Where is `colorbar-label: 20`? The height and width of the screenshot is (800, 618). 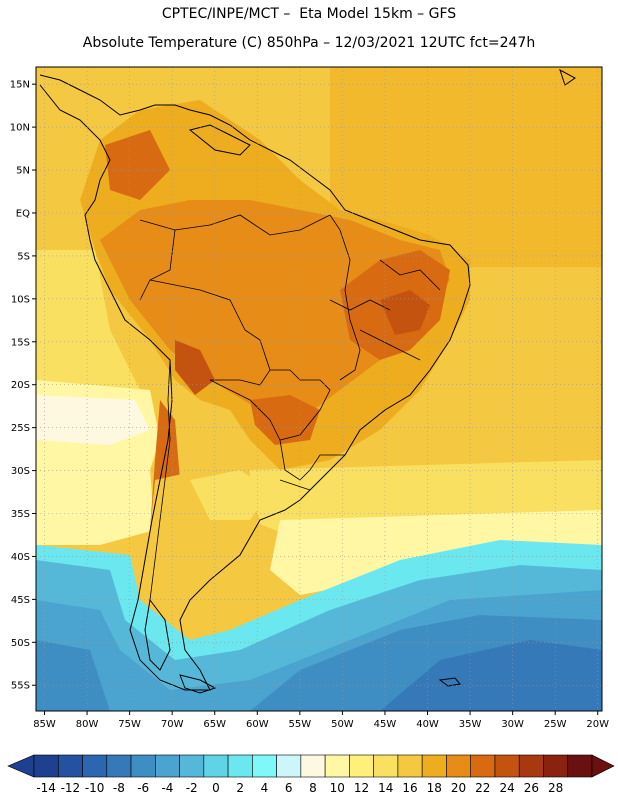 colorbar-label: 20 is located at coordinates (458, 788).